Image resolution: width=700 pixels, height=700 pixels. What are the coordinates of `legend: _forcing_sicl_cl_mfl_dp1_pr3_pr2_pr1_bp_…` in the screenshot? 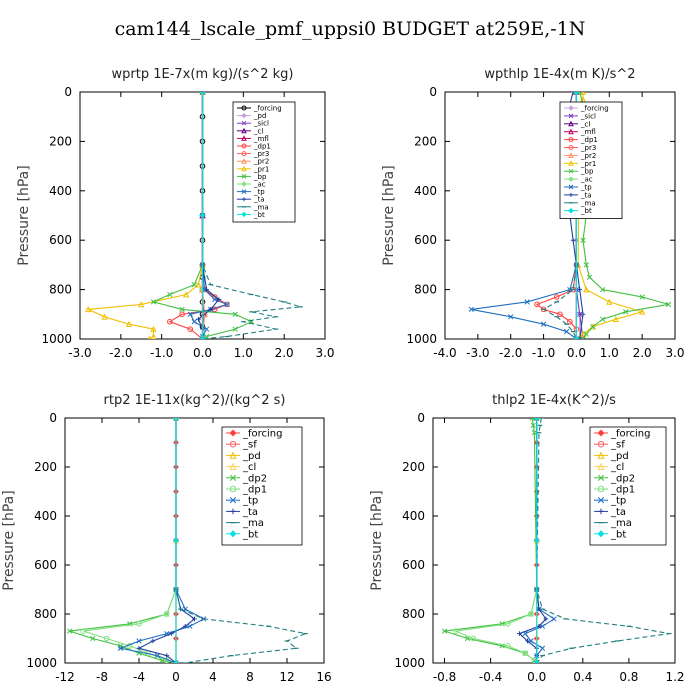 It's located at (591, 160).